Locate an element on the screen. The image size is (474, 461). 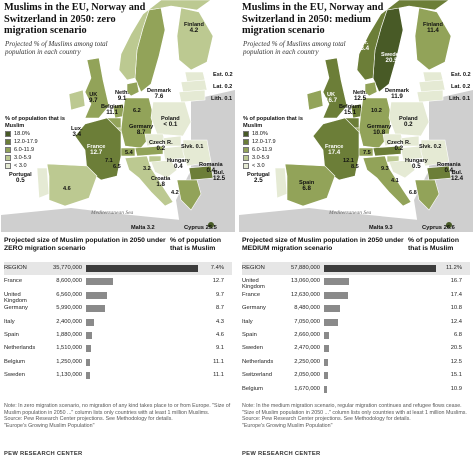
report-title: "Europe's Growing Muslim Population" is located at coordinates (49, 425).